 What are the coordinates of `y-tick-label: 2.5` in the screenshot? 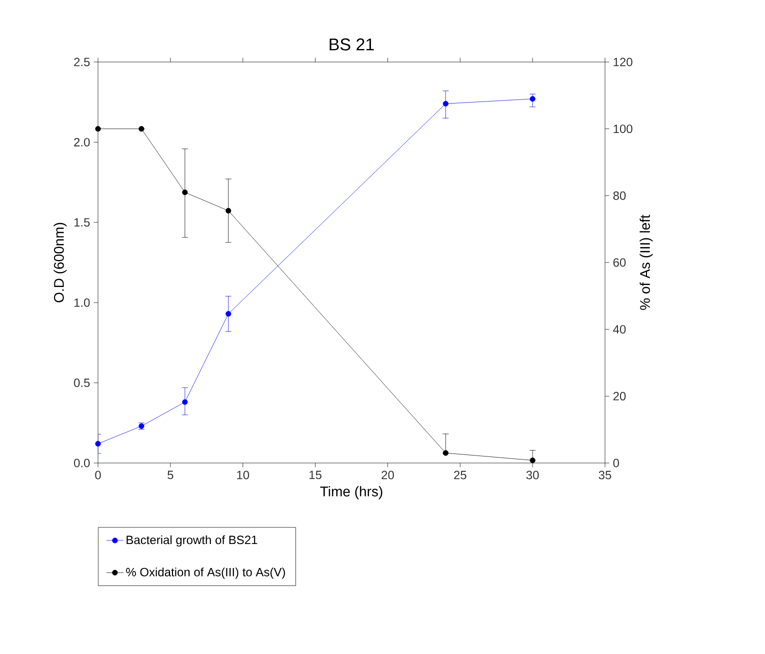 It's located at (82, 62).